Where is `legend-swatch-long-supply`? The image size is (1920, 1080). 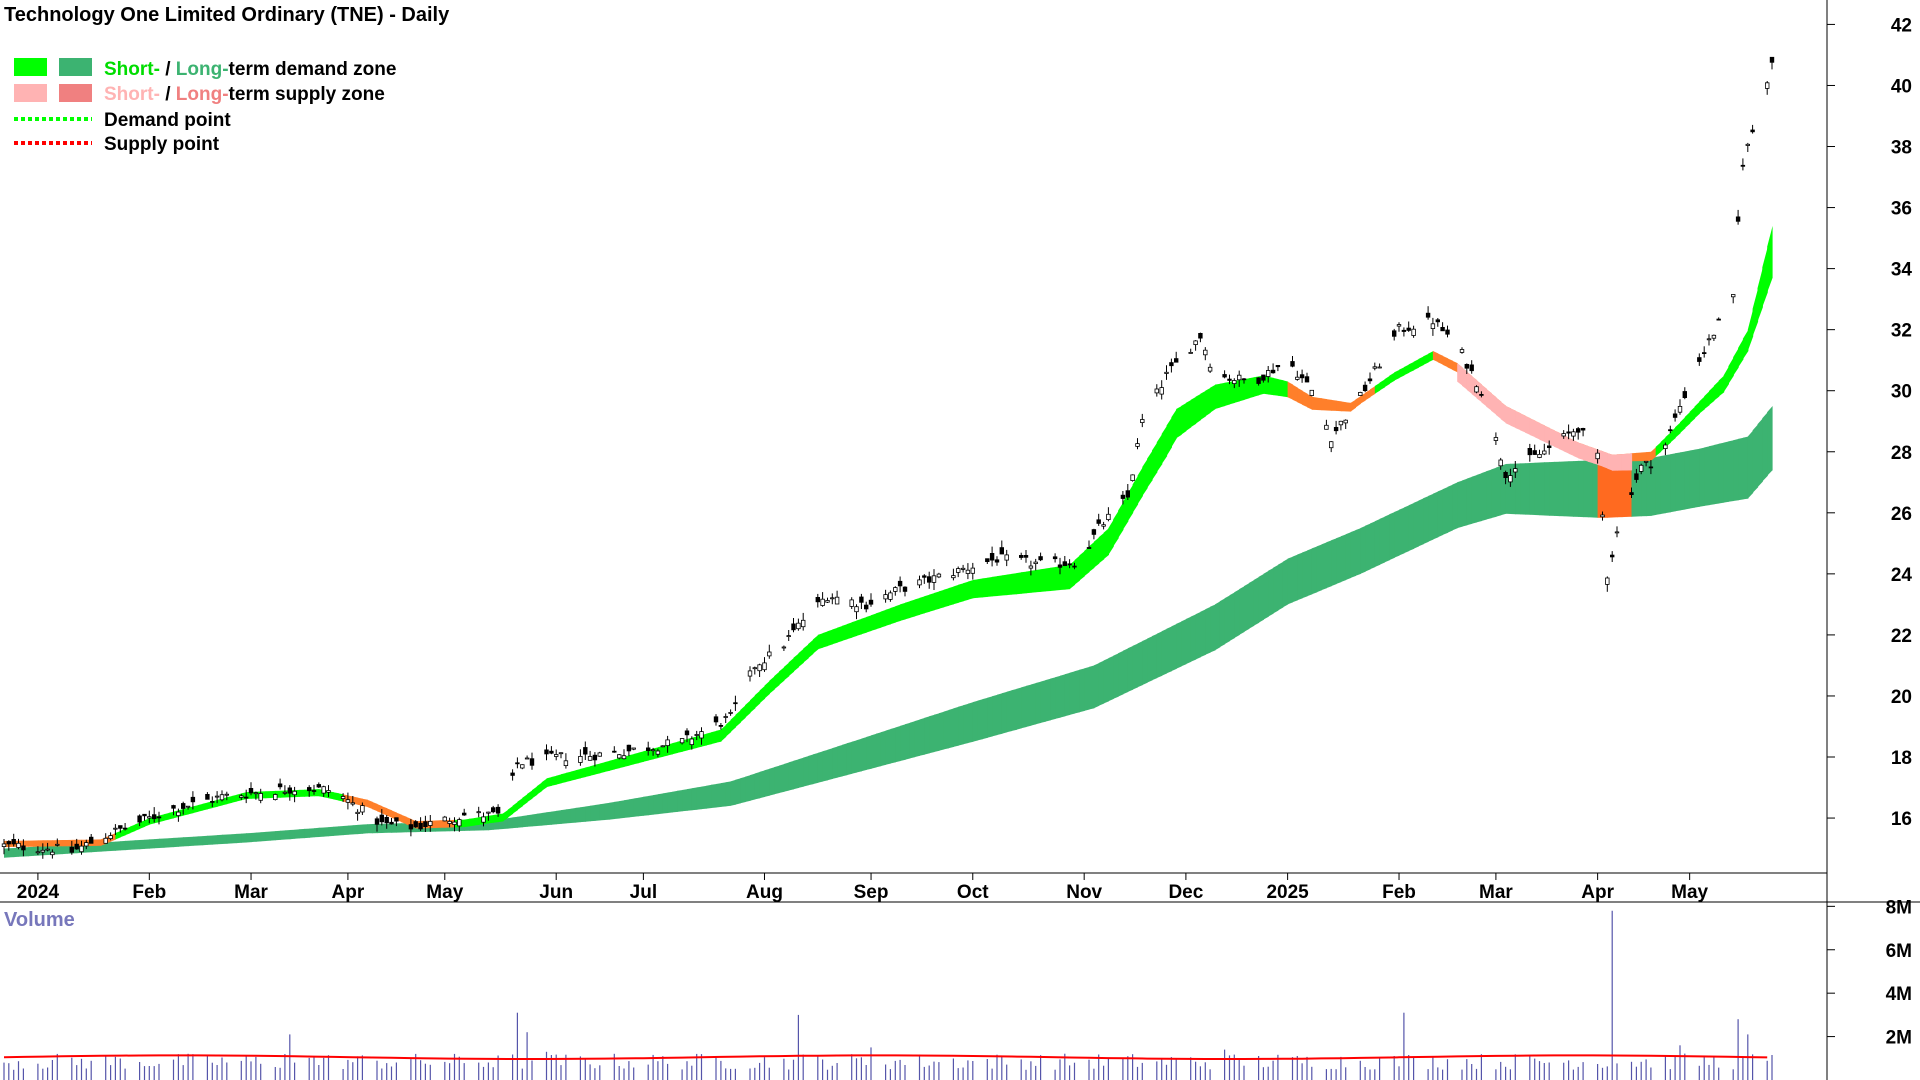 legend-swatch-long-supply is located at coordinates (75, 93).